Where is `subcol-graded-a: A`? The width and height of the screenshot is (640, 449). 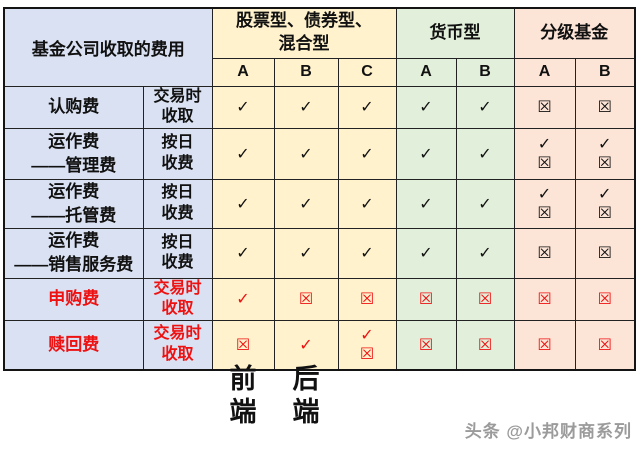
subcol-graded-a: A is located at coordinates (544, 72).